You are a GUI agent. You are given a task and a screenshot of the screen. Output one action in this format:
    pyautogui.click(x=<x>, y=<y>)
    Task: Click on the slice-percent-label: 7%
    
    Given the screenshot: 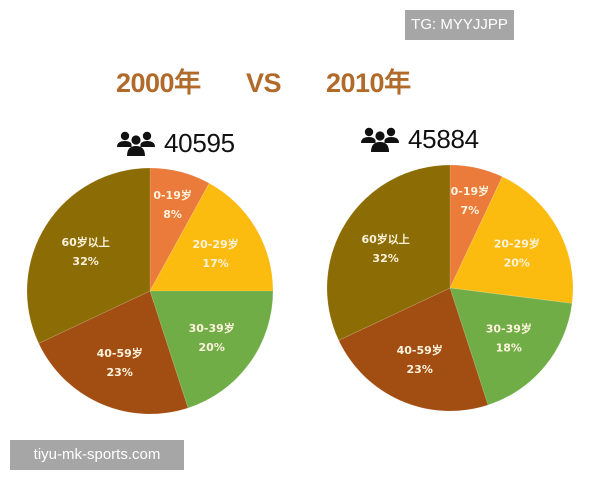 What is the action you would take?
    pyautogui.click(x=470, y=210)
    